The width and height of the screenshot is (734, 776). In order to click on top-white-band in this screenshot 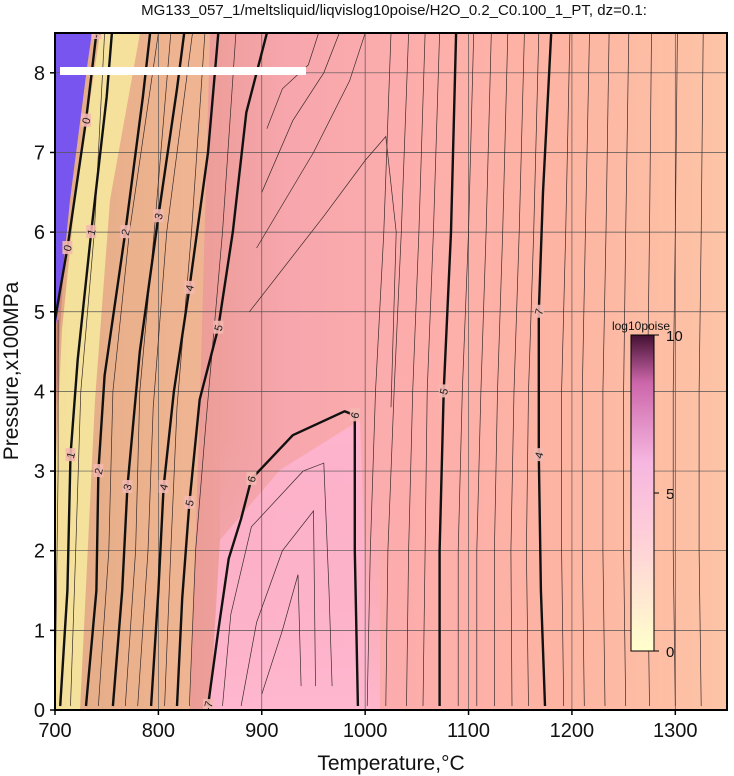, I will do `click(183, 71)`.